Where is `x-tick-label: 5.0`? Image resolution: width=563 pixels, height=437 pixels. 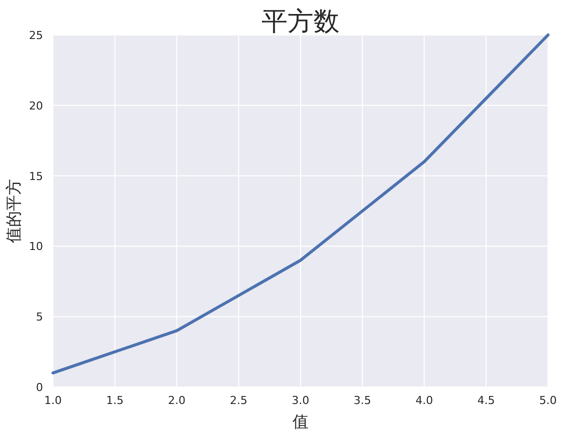
x-tick-label: 5.0 is located at coordinates (548, 400).